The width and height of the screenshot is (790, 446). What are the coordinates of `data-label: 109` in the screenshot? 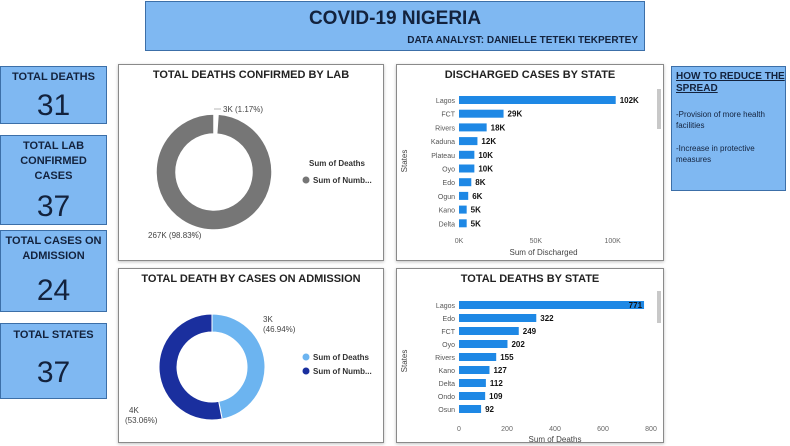 It's located at (496, 396).